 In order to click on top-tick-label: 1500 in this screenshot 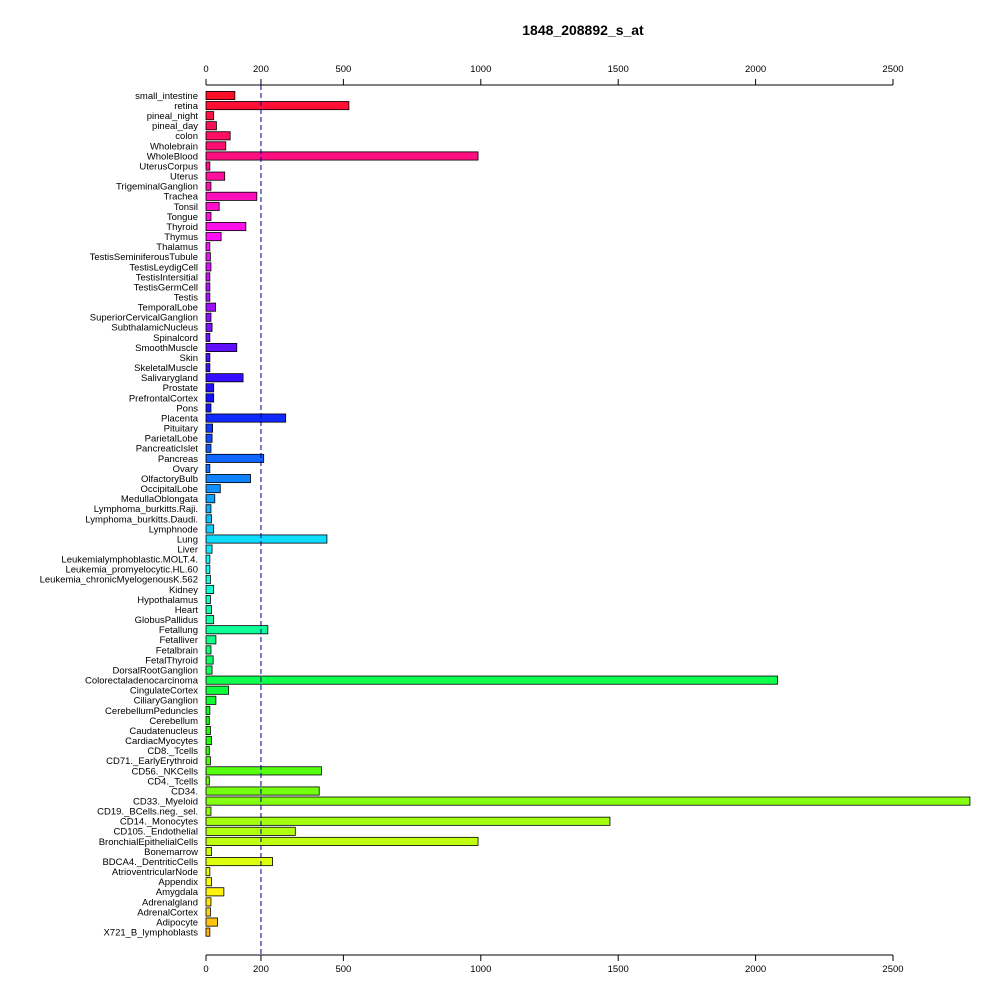, I will do `click(618, 69)`.